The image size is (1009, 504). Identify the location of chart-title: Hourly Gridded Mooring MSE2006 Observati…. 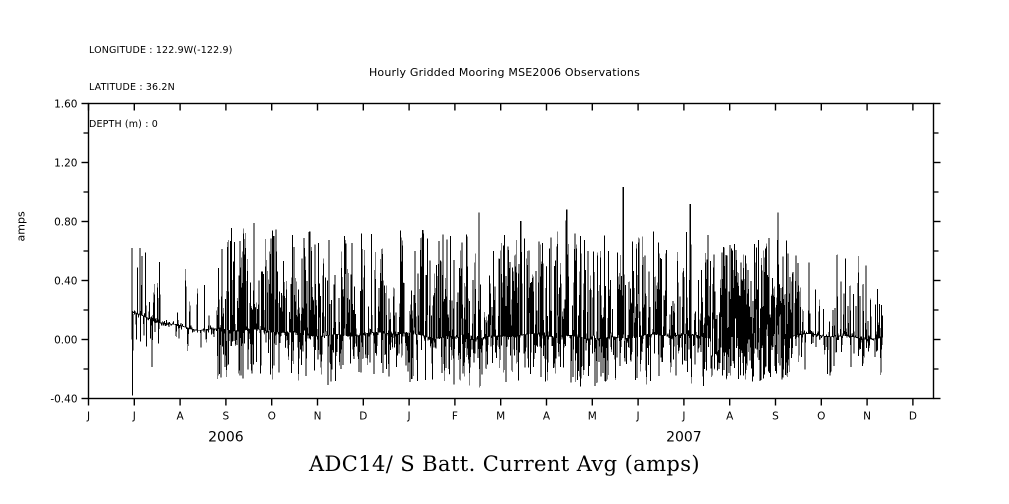
(504, 72).